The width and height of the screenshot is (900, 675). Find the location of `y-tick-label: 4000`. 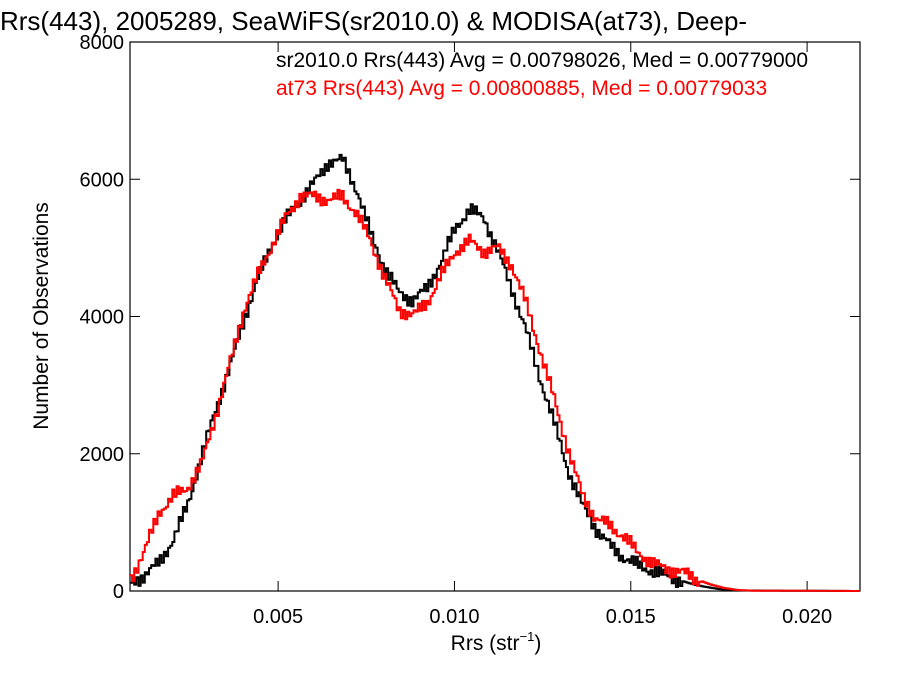

y-tick-label: 4000 is located at coordinates (102, 318).